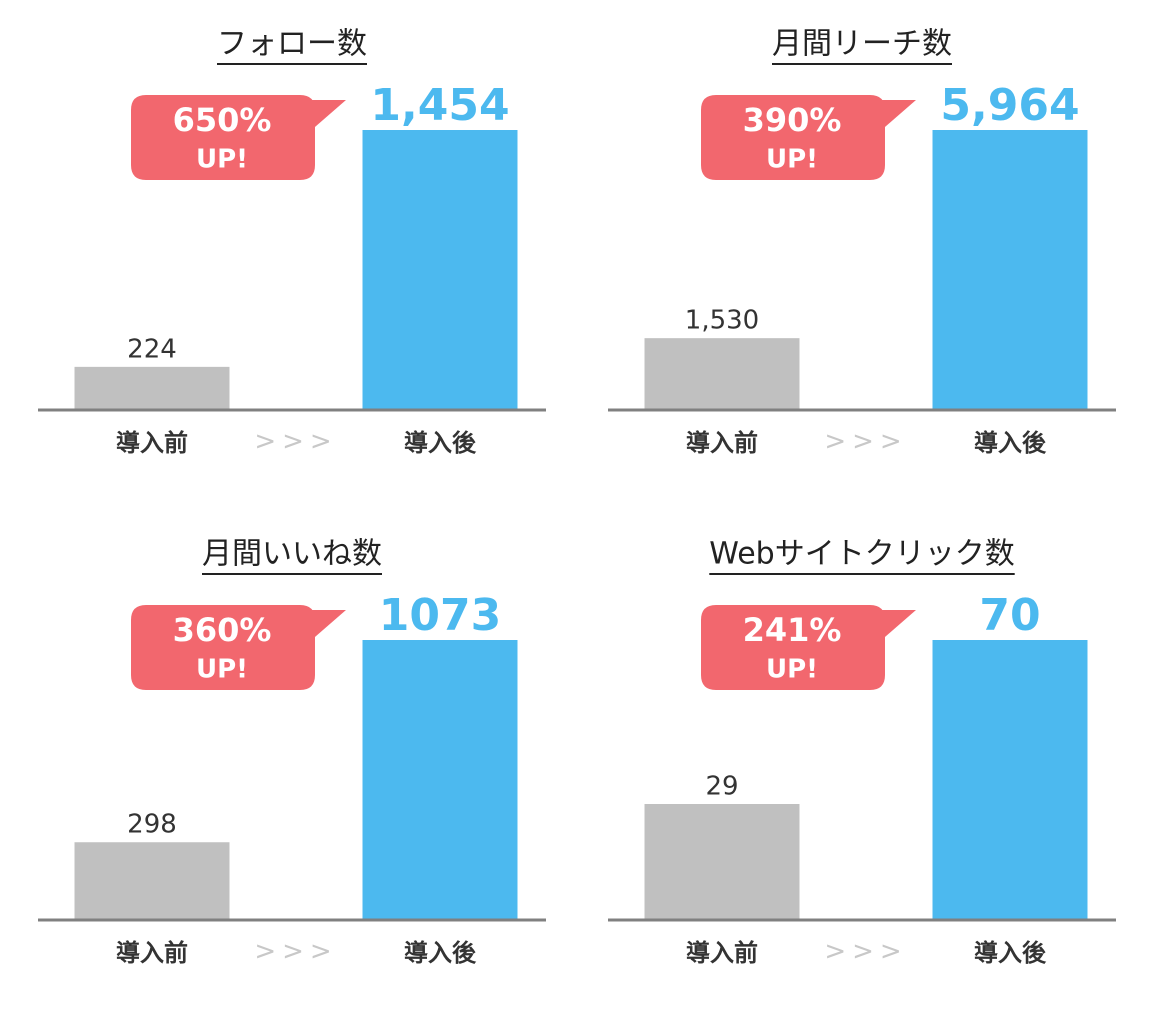  I want to click on value-label: 5,964, so click(1009, 105).